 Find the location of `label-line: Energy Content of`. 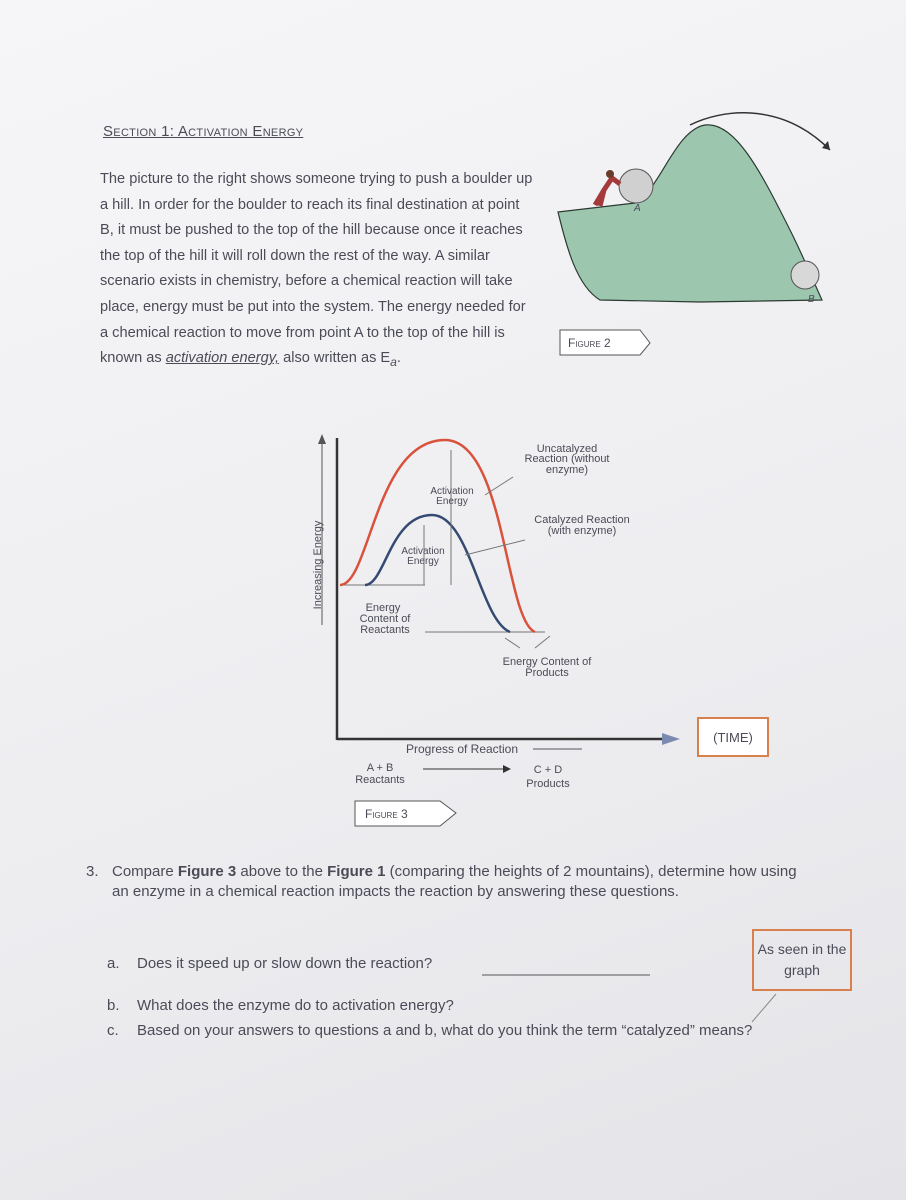

label-line: Energy Content of is located at coordinates (548, 662).